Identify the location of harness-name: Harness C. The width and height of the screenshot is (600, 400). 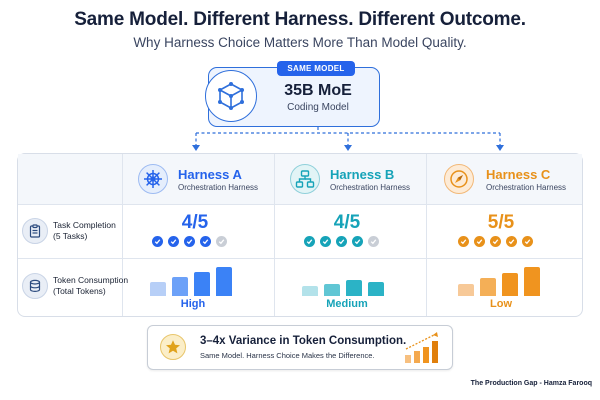
(518, 174).